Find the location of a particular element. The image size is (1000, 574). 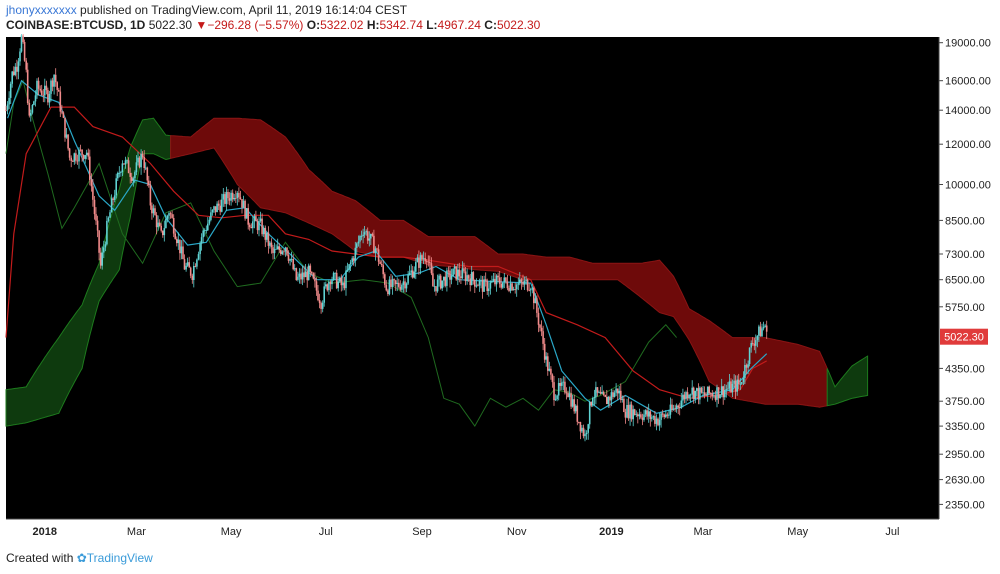

low-value: 4967.24 is located at coordinates (459, 25).